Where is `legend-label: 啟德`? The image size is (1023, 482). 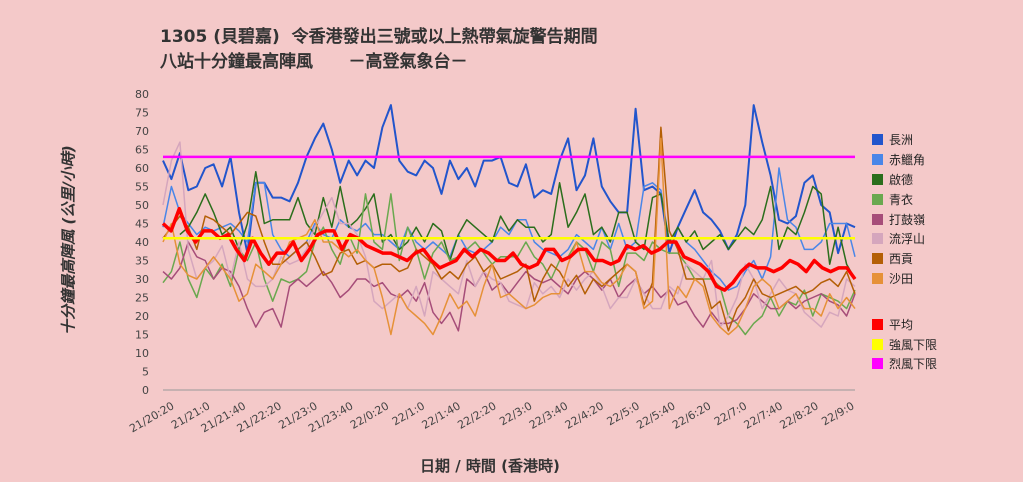
legend-label: 啟德 is located at coordinates (901, 179).